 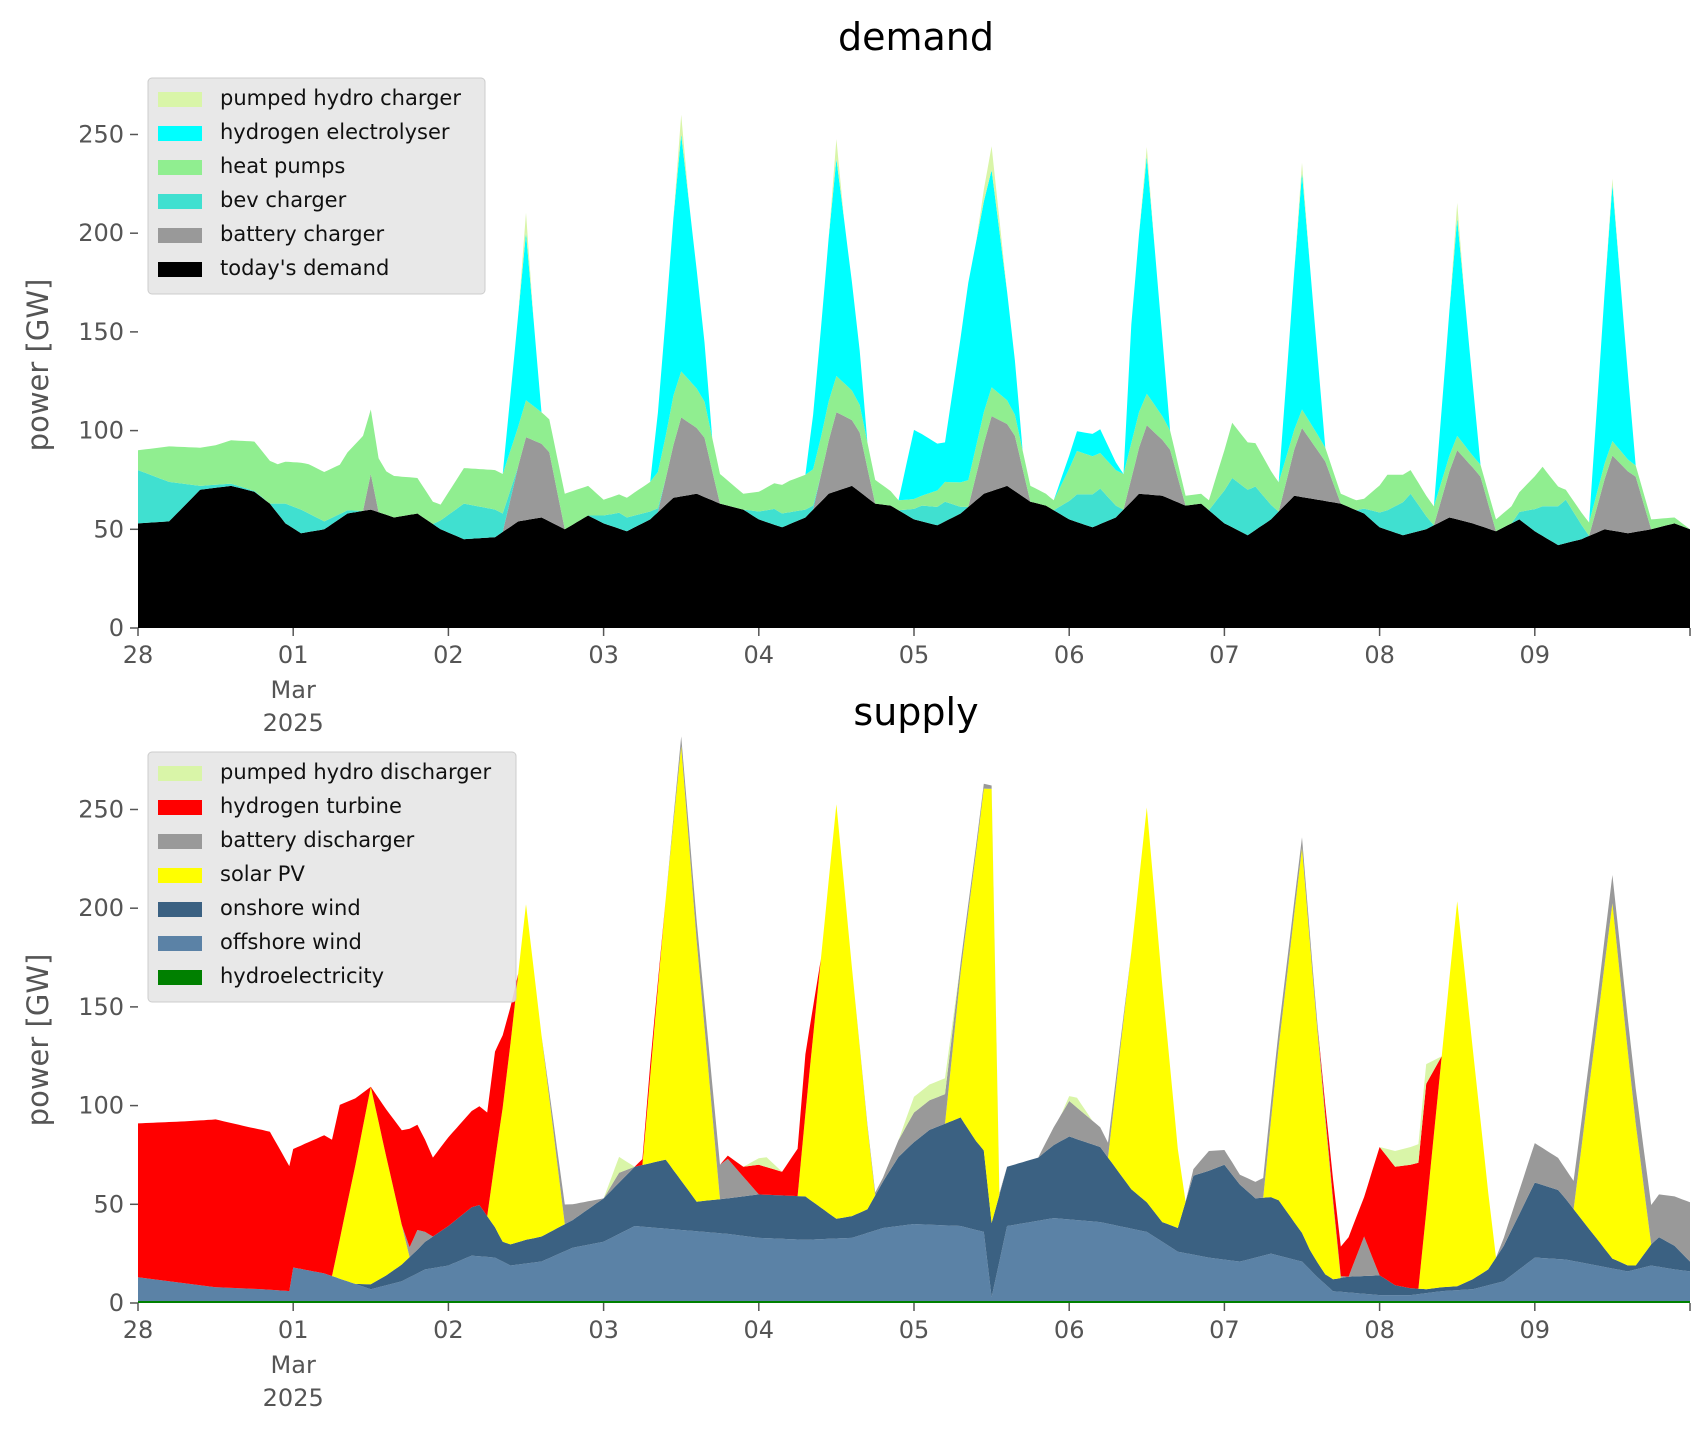 What do you see at coordinates (291, 942) in the screenshot?
I see `legend-label-offshore-wind: offshore wind` at bounding box center [291, 942].